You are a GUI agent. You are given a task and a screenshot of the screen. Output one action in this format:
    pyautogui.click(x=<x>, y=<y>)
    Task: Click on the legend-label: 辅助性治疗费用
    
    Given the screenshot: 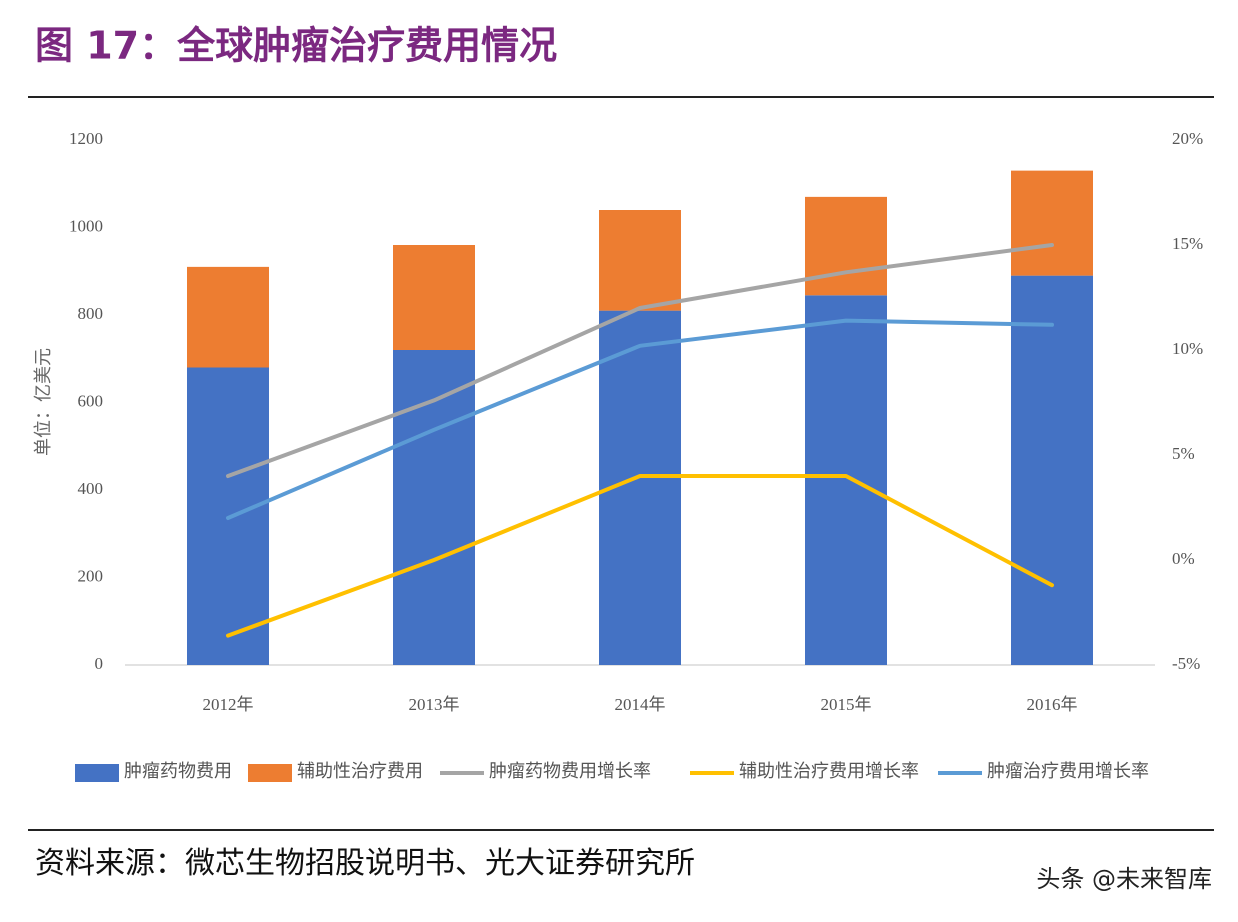 What is the action you would take?
    pyautogui.click(x=360, y=771)
    